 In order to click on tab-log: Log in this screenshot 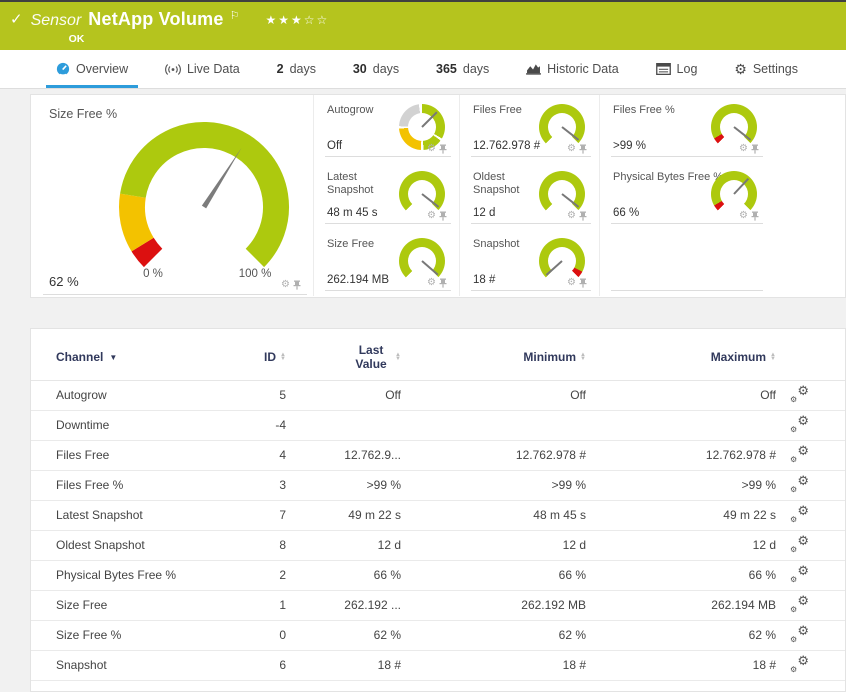, I will do `click(677, 69)`.